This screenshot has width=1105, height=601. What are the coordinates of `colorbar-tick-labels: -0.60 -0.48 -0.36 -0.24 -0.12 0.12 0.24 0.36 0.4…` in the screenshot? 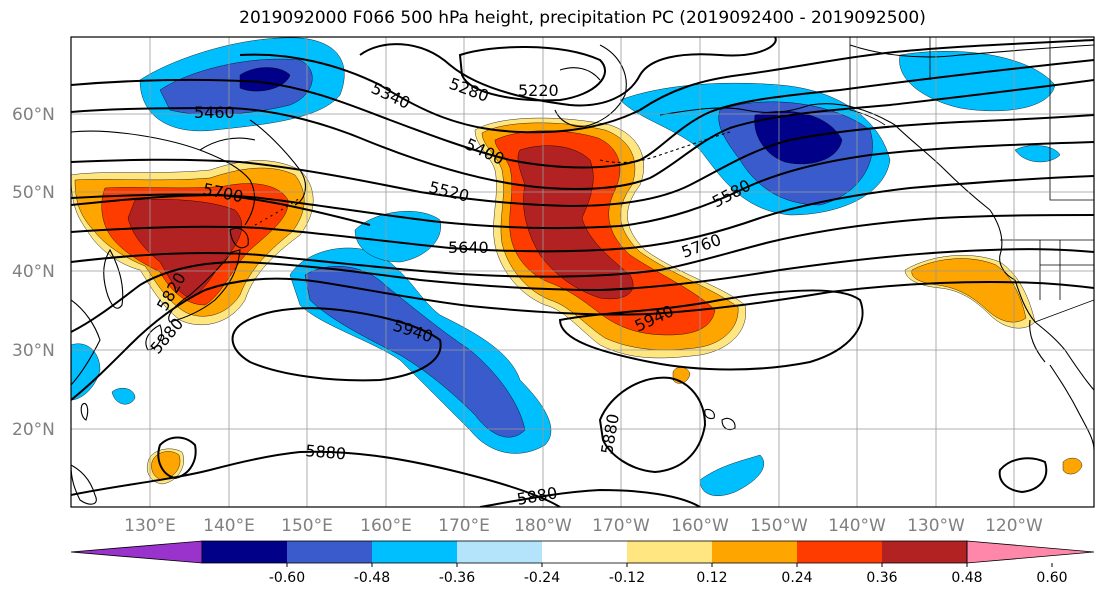 It's located at (668, 574).